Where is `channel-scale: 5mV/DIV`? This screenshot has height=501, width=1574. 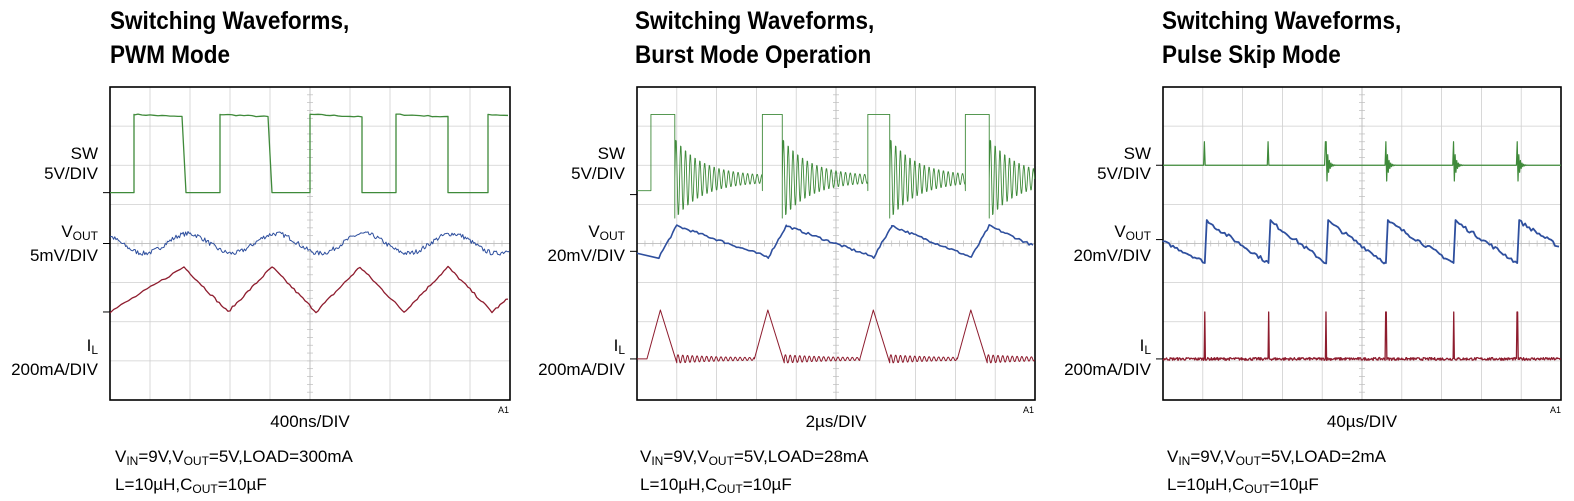
channel-scale: 5mV/DIV is located at coordinates (63, 255).